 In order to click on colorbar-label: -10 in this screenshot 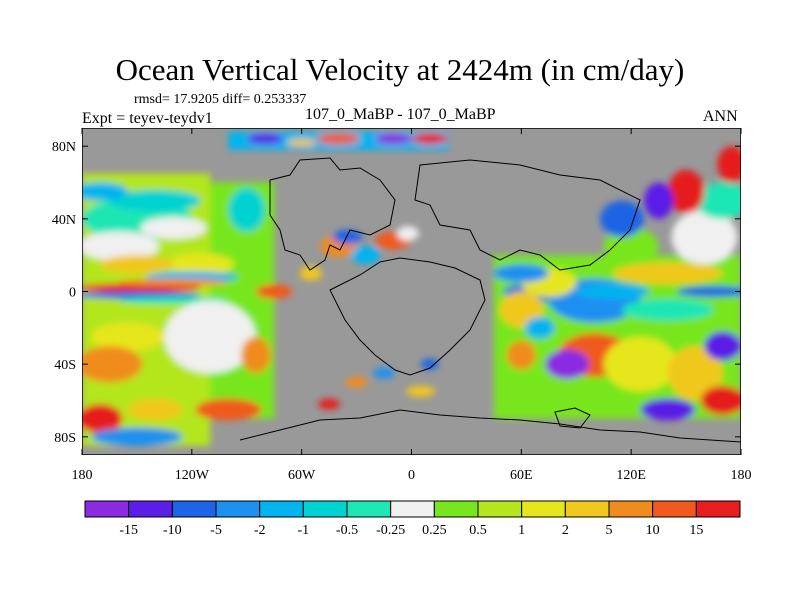, I will do `click(172, 530)`.